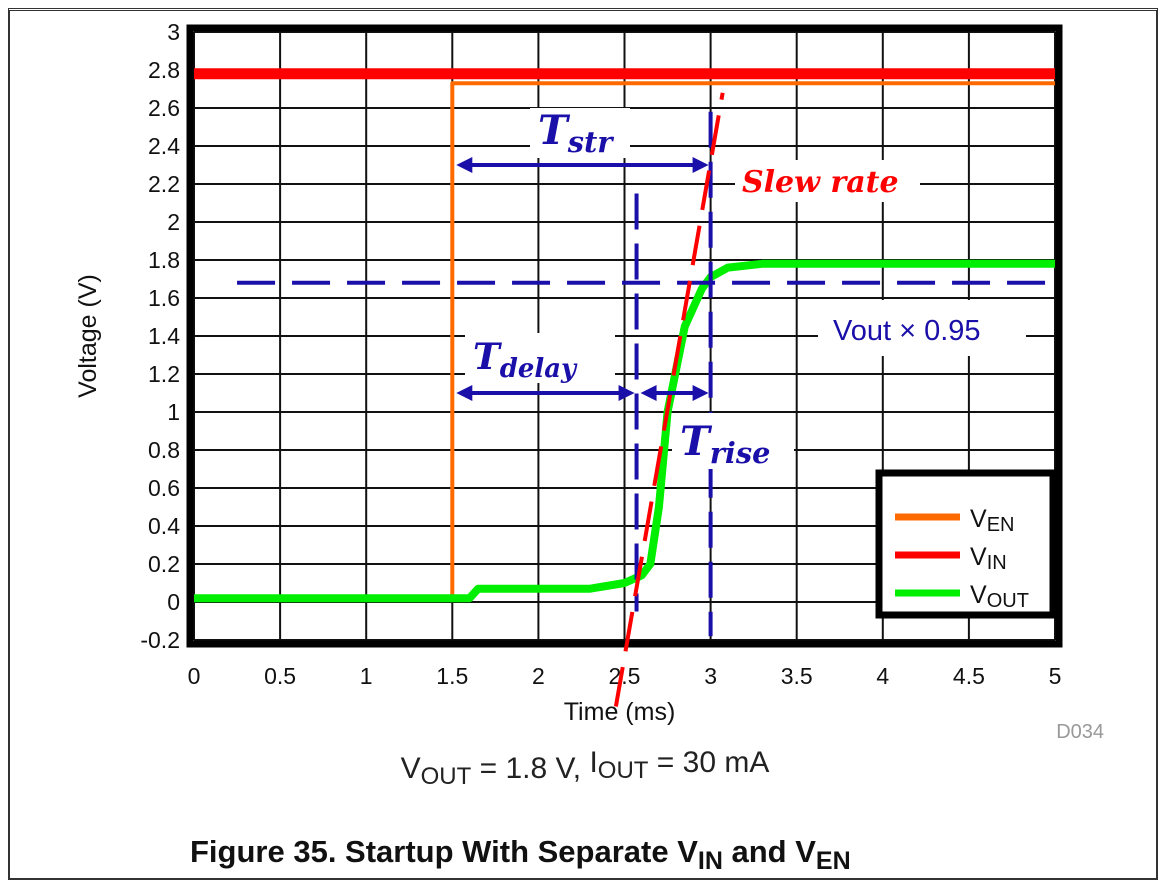  I want to click on tdelay-arrow-head-right, so click(626, 393).